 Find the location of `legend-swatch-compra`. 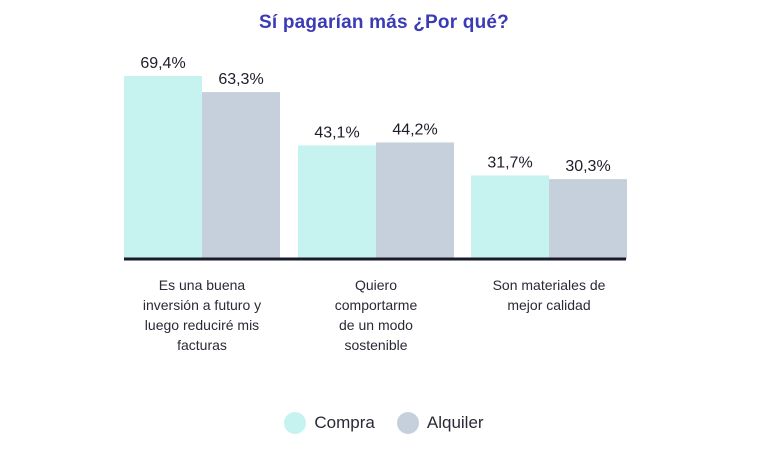

legend-swatch-compra is located at coordinates (295, 423).